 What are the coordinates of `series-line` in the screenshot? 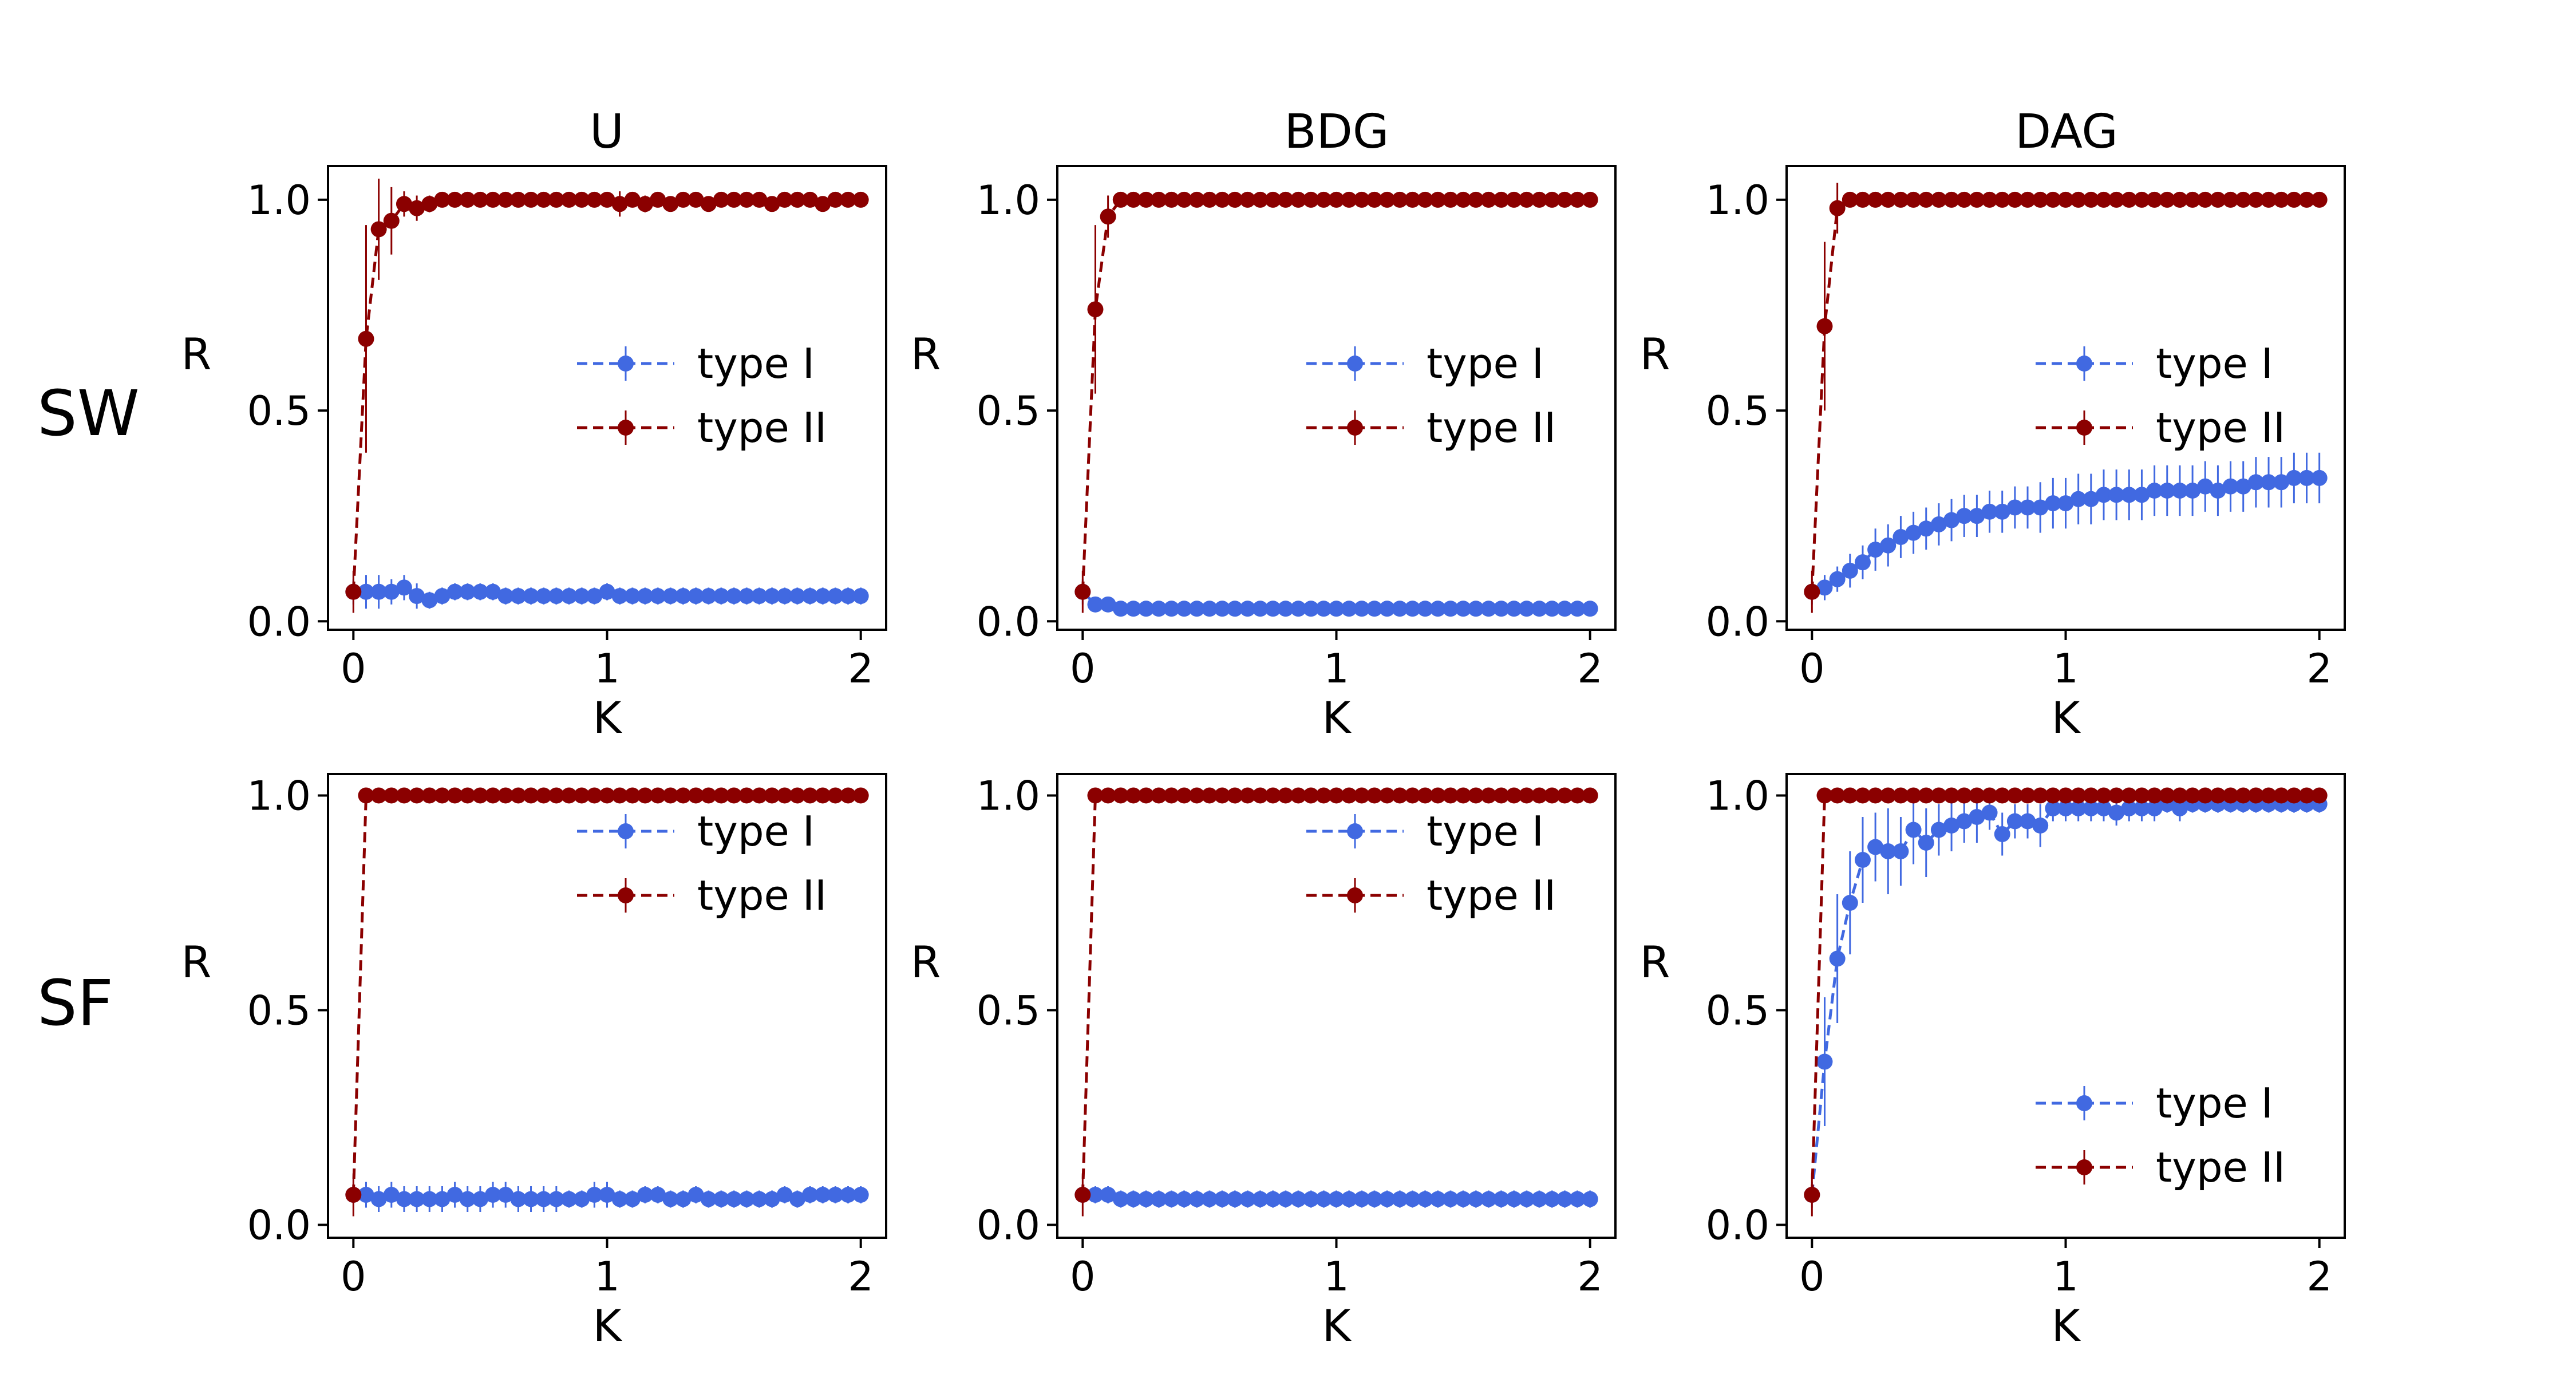 It's located at (1335, 395).